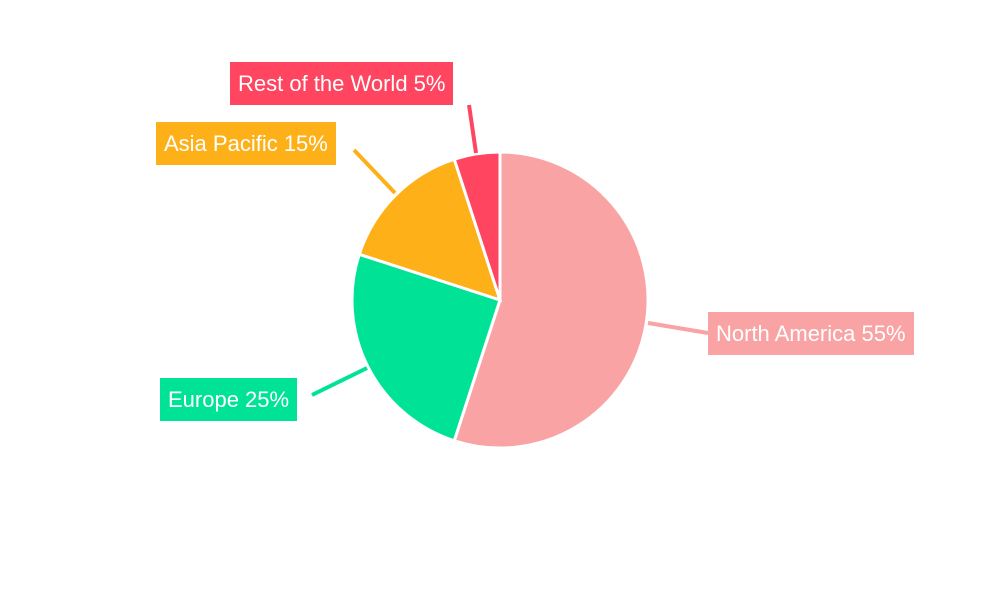  What do you see at coordinates (246, 143) in the screenshot?
I see `data-label: Asia Pacific 15%` at bounding box center [246, 143].